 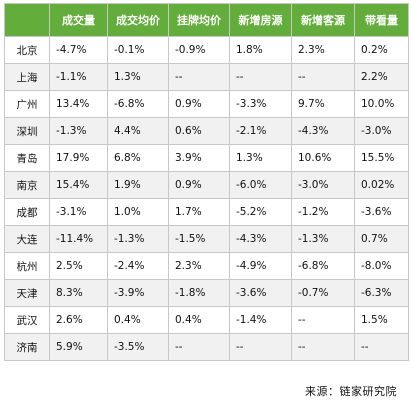 I want to click on city-name-cell: 深圳, so click(x=27, y=131).